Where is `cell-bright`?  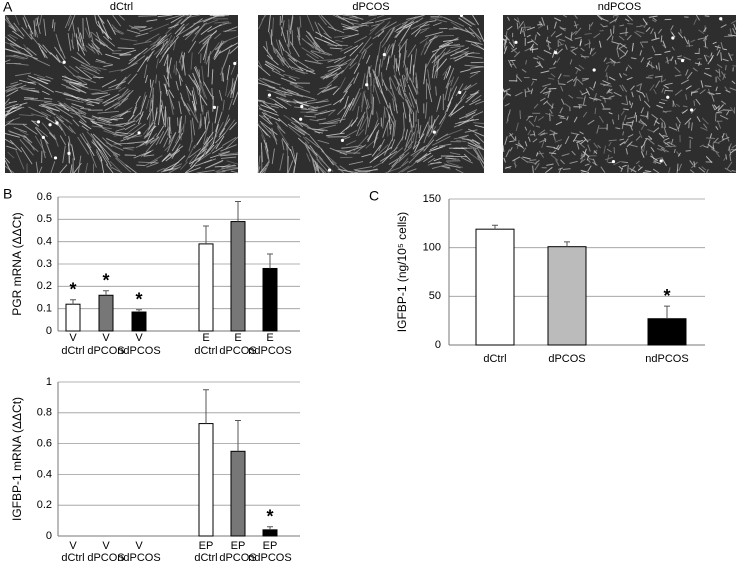
cell-bright is located at coordinates (38, 122).